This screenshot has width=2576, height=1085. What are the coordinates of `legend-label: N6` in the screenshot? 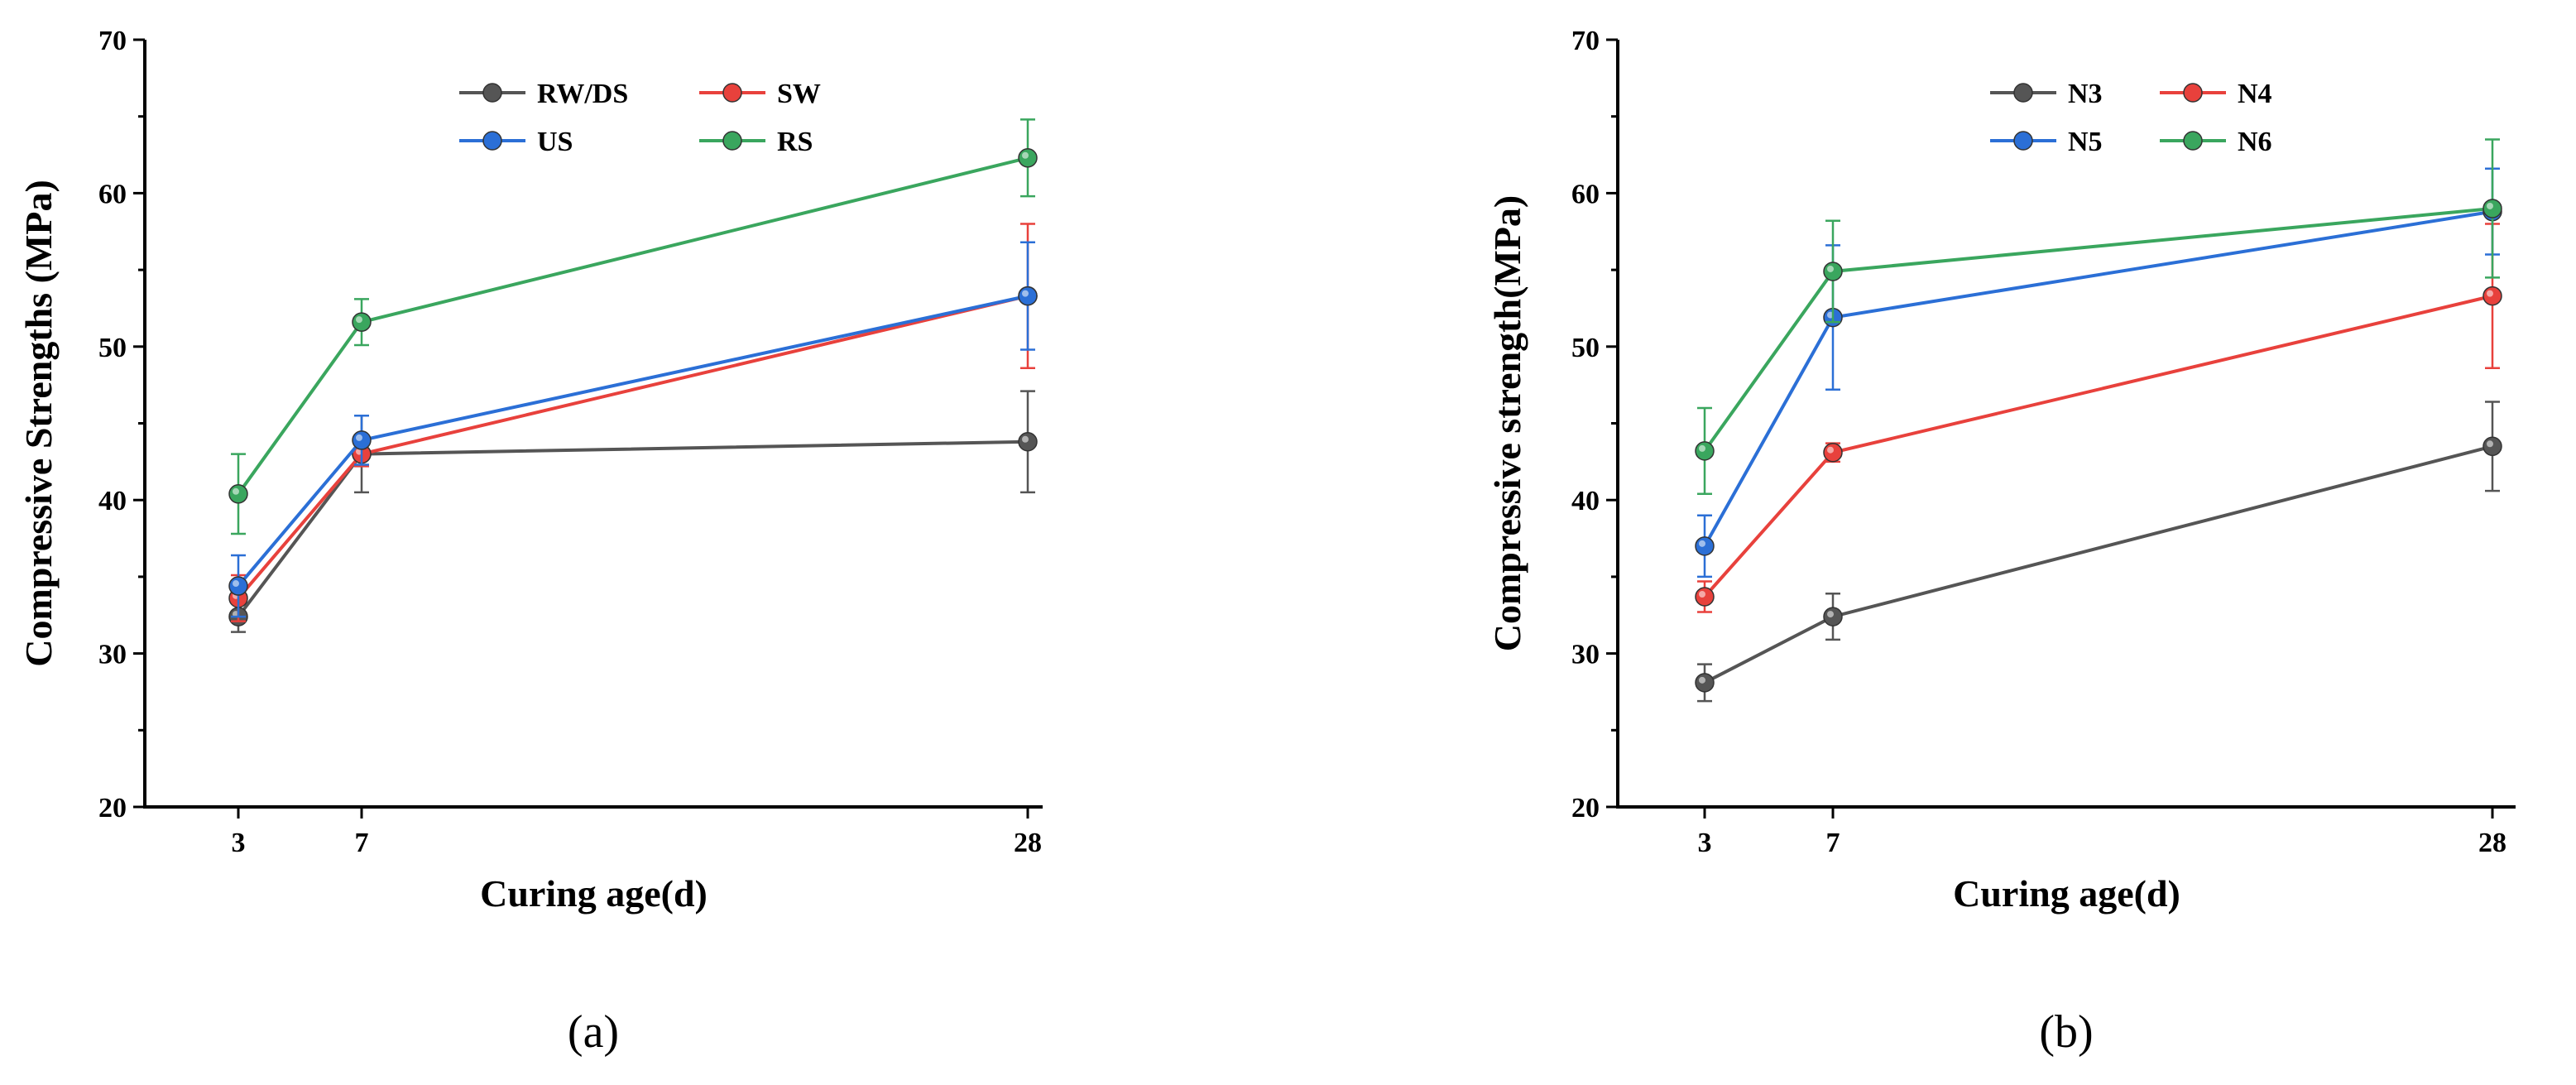 It's located at (2255, 142).